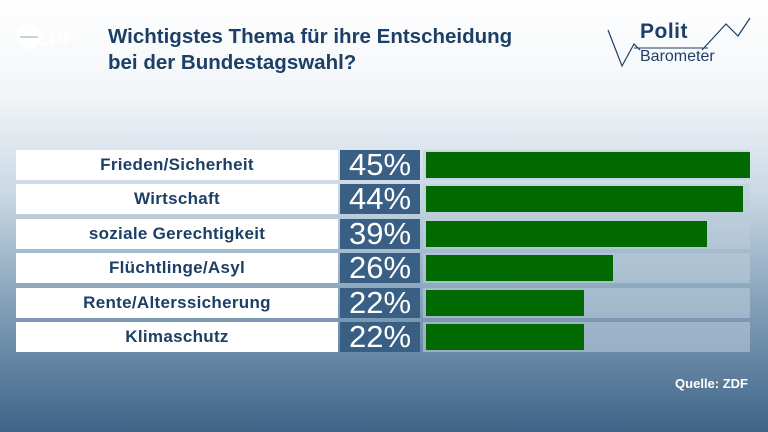 Image resolution: width=768 pixels, height=432 pixels. I want to click on value-label: 39%, so click(380, 233).